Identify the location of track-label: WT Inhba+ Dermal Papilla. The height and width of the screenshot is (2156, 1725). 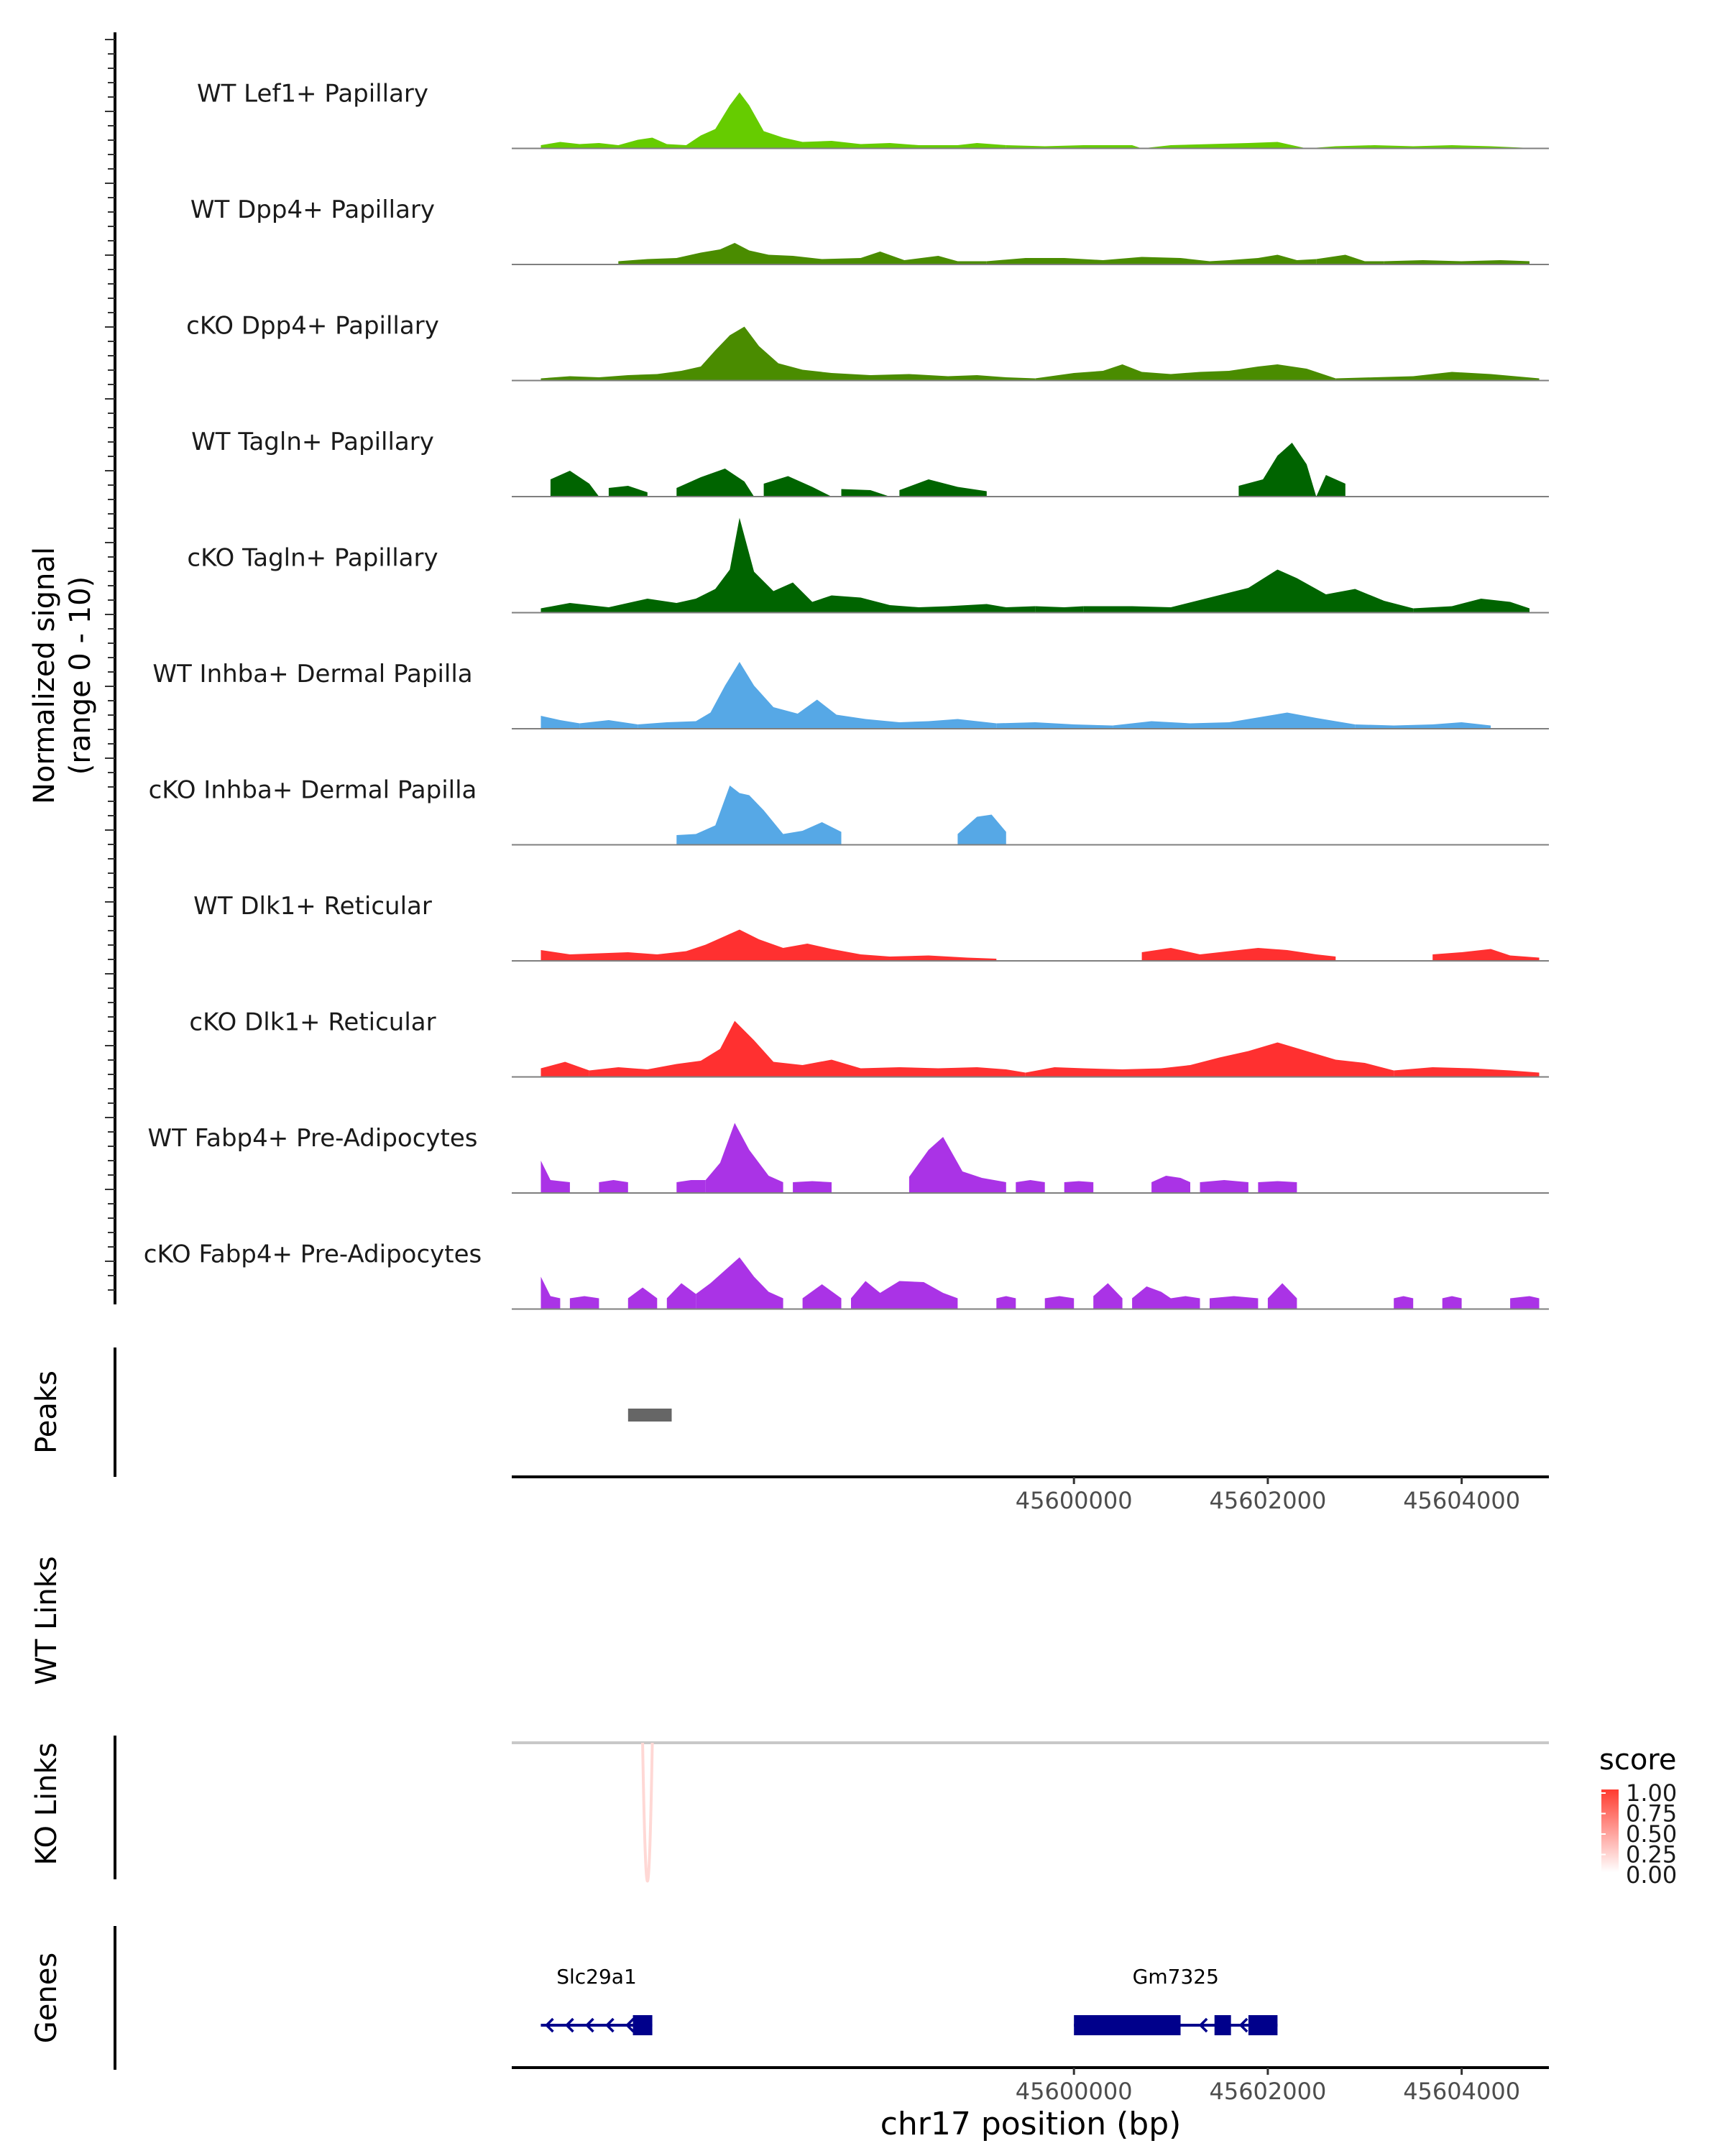
(312, 674).